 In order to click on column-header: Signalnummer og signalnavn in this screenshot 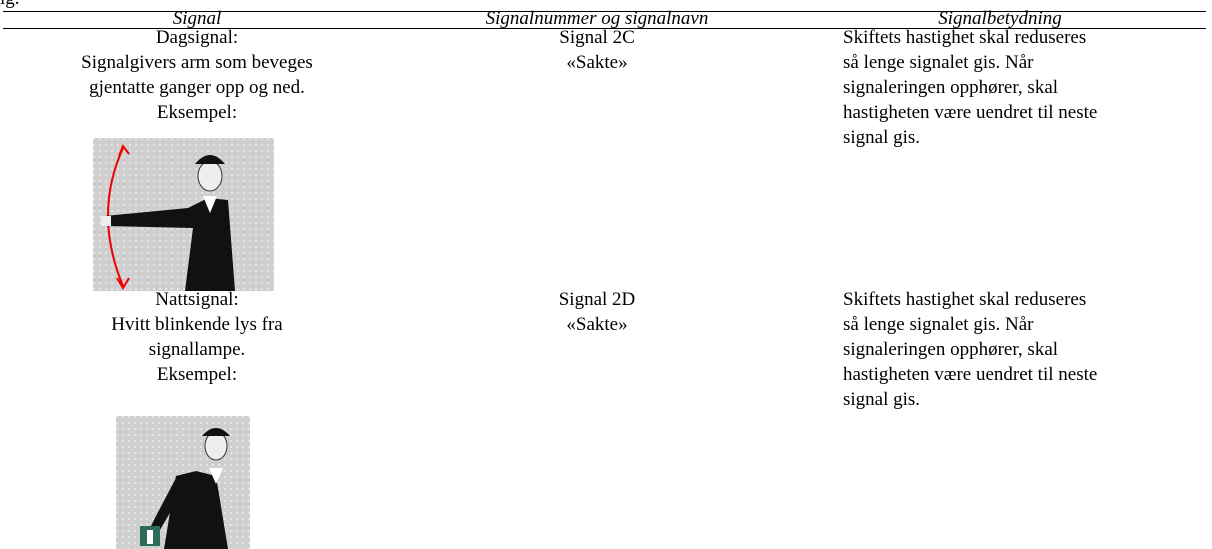, I will do `click(597, 18)`.